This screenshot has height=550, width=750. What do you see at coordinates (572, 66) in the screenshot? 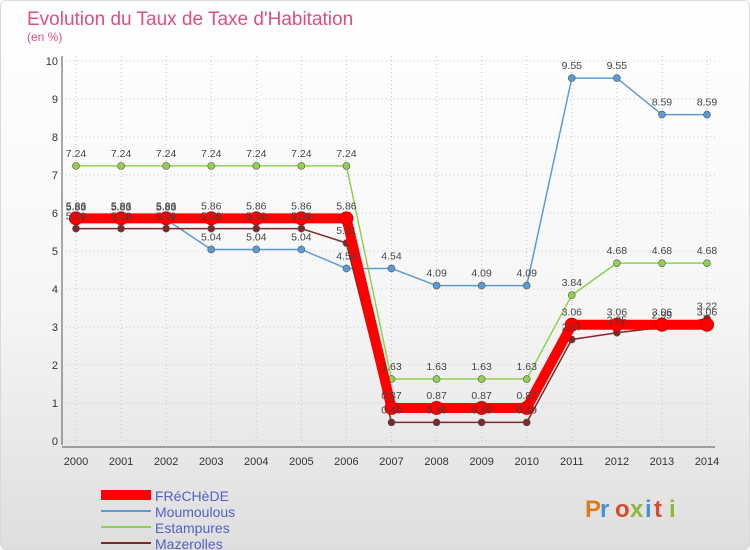
I see `data-label: 9.55` at bounding box center [572, 66].